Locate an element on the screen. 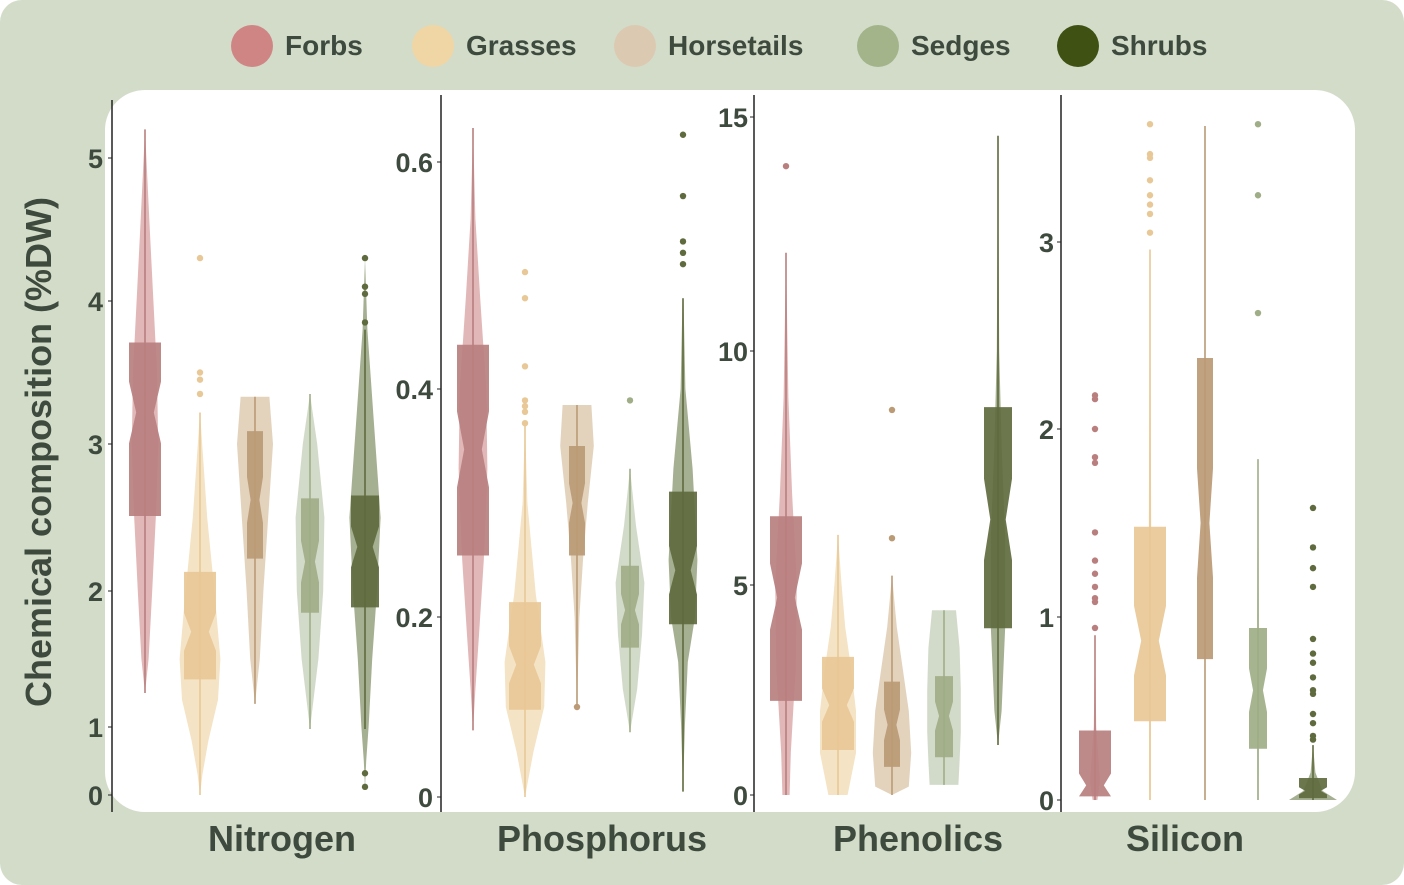 This screenshot has height=885, width=1404. panel-title-phosphorus: Phosphorus is located at coordinates (601, 838).